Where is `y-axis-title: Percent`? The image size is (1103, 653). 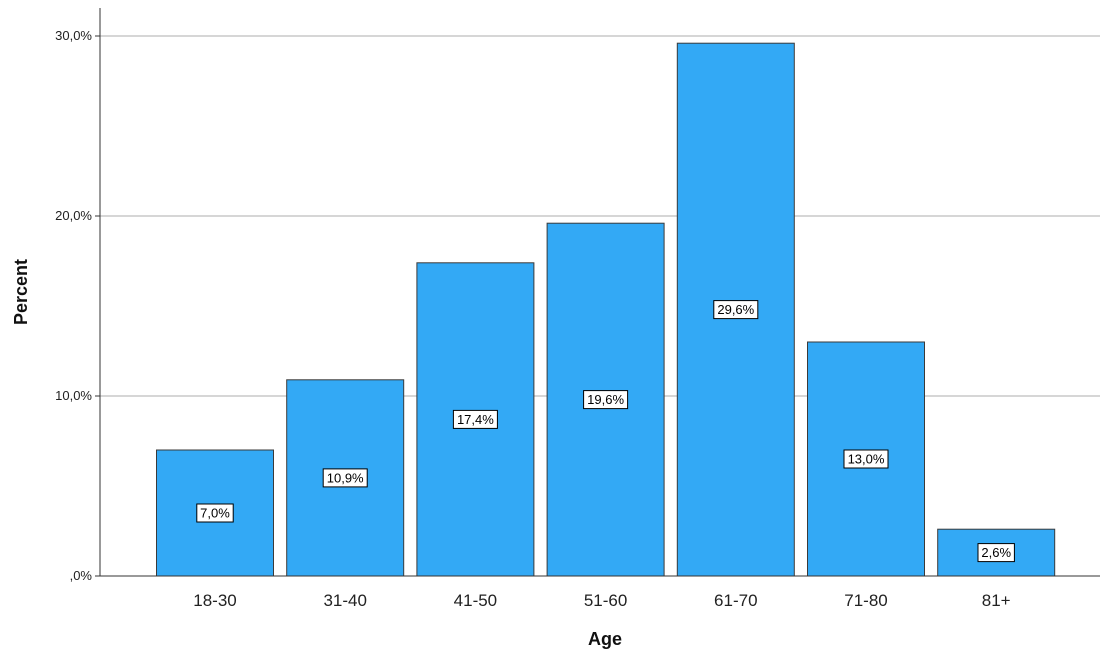
y-axis-title: Percent is located at coordinates (21, 292).